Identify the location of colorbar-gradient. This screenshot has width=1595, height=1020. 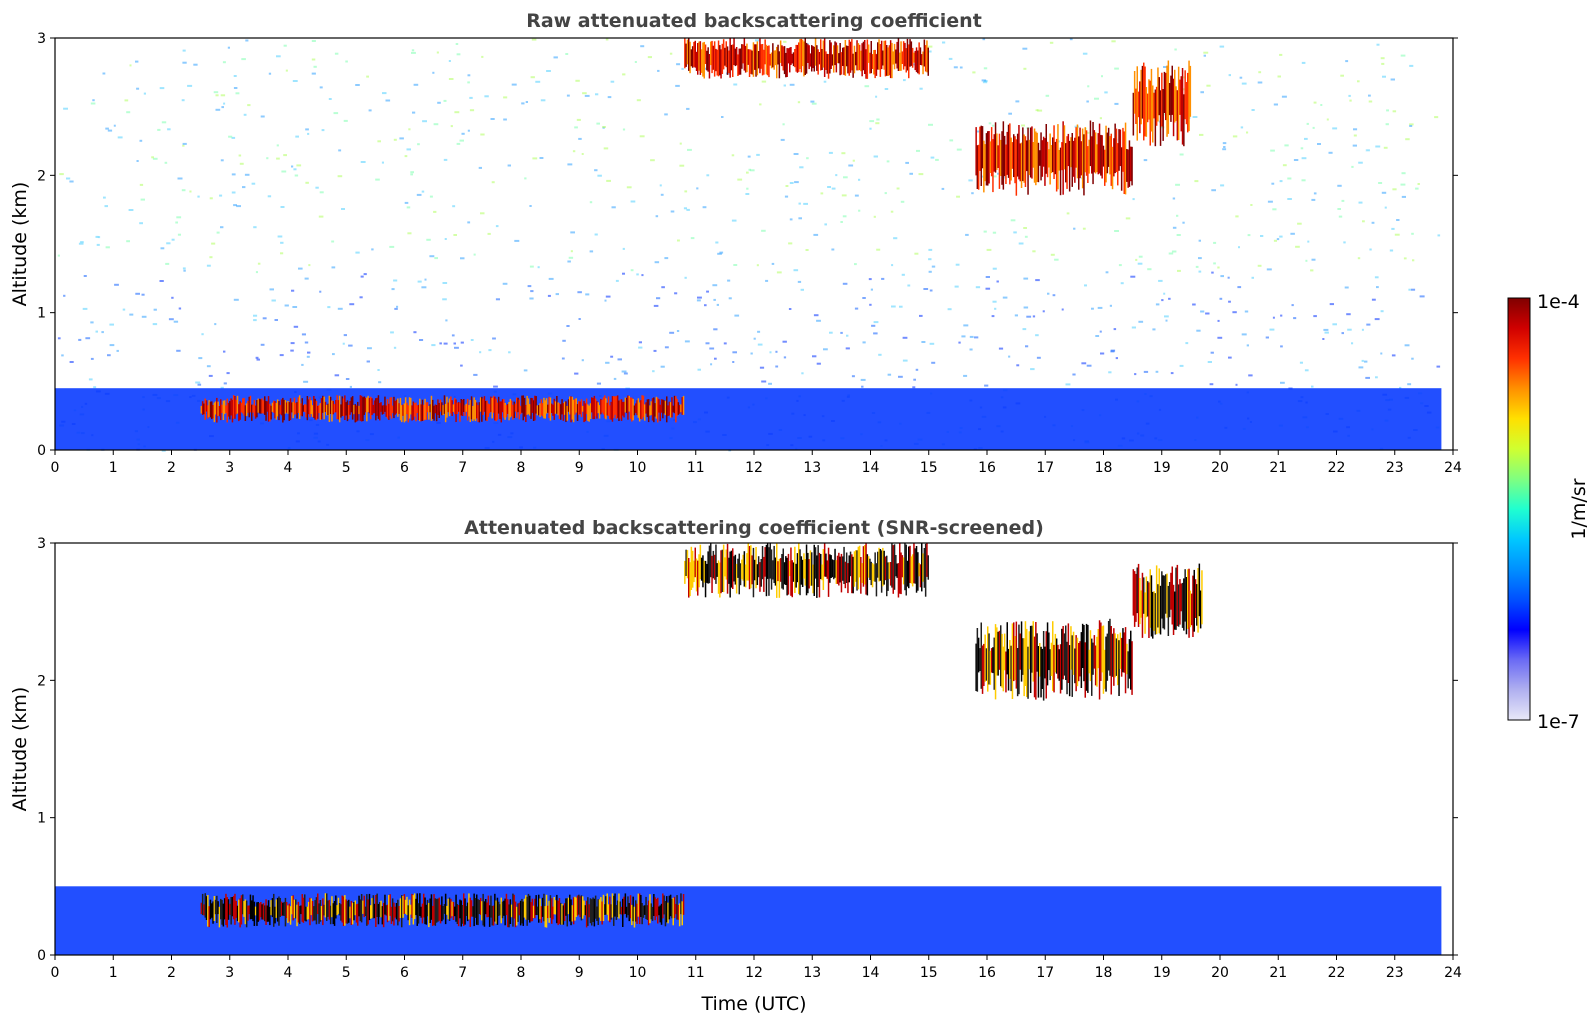
(1519, 509).